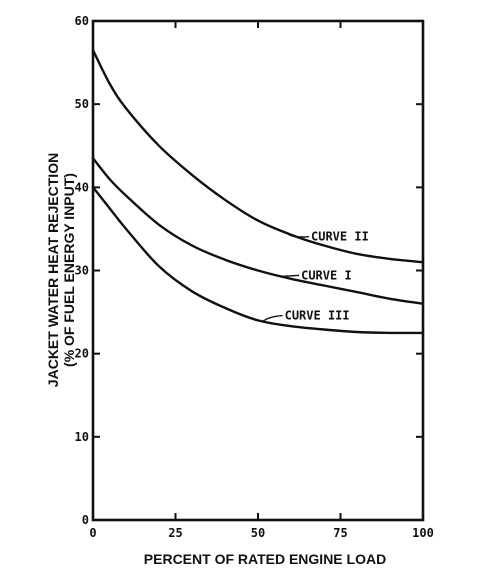  Describe the element at coordinates (317, 316) in the screenshot. I see `curve-label: CURVE III` at that location.